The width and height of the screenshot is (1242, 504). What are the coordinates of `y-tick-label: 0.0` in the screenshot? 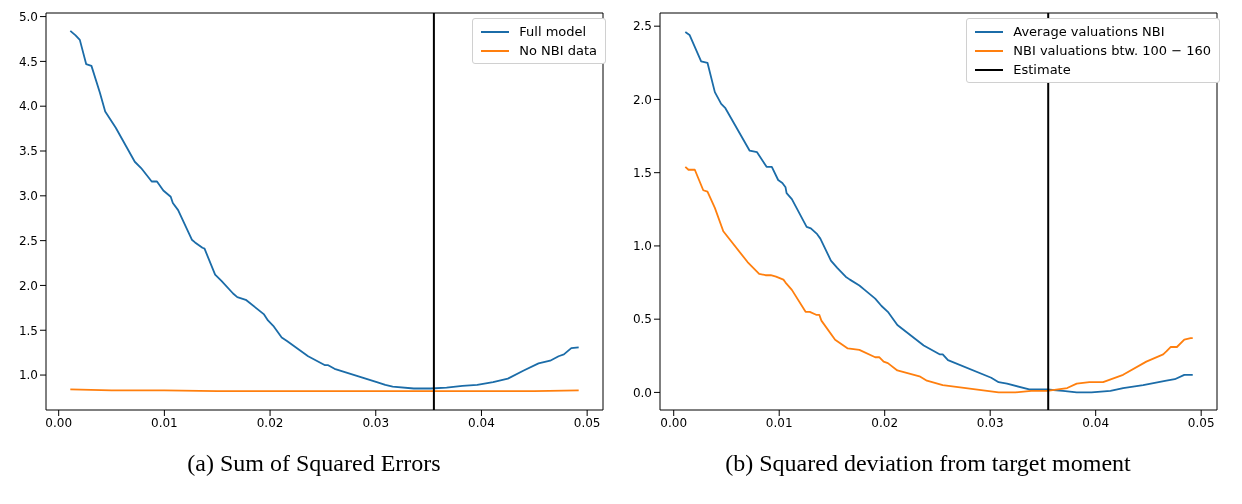 It's located at (642, 392).